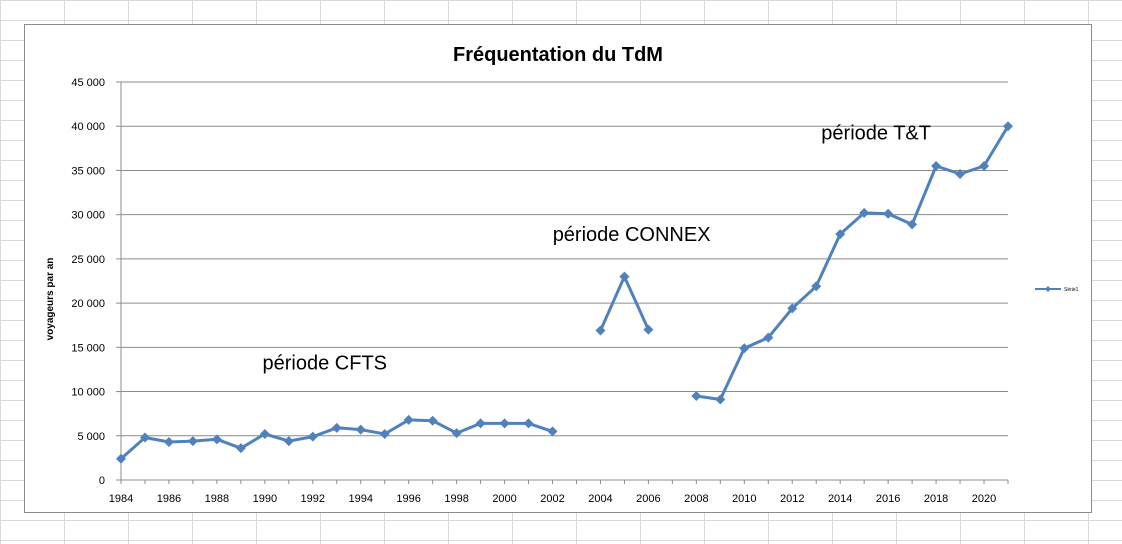 The width and height of the screenshot is (1122, 544). Describe the element at coordinates (91, 437) in the screenshot. I see `y-tick-label: 5 000` at that location.